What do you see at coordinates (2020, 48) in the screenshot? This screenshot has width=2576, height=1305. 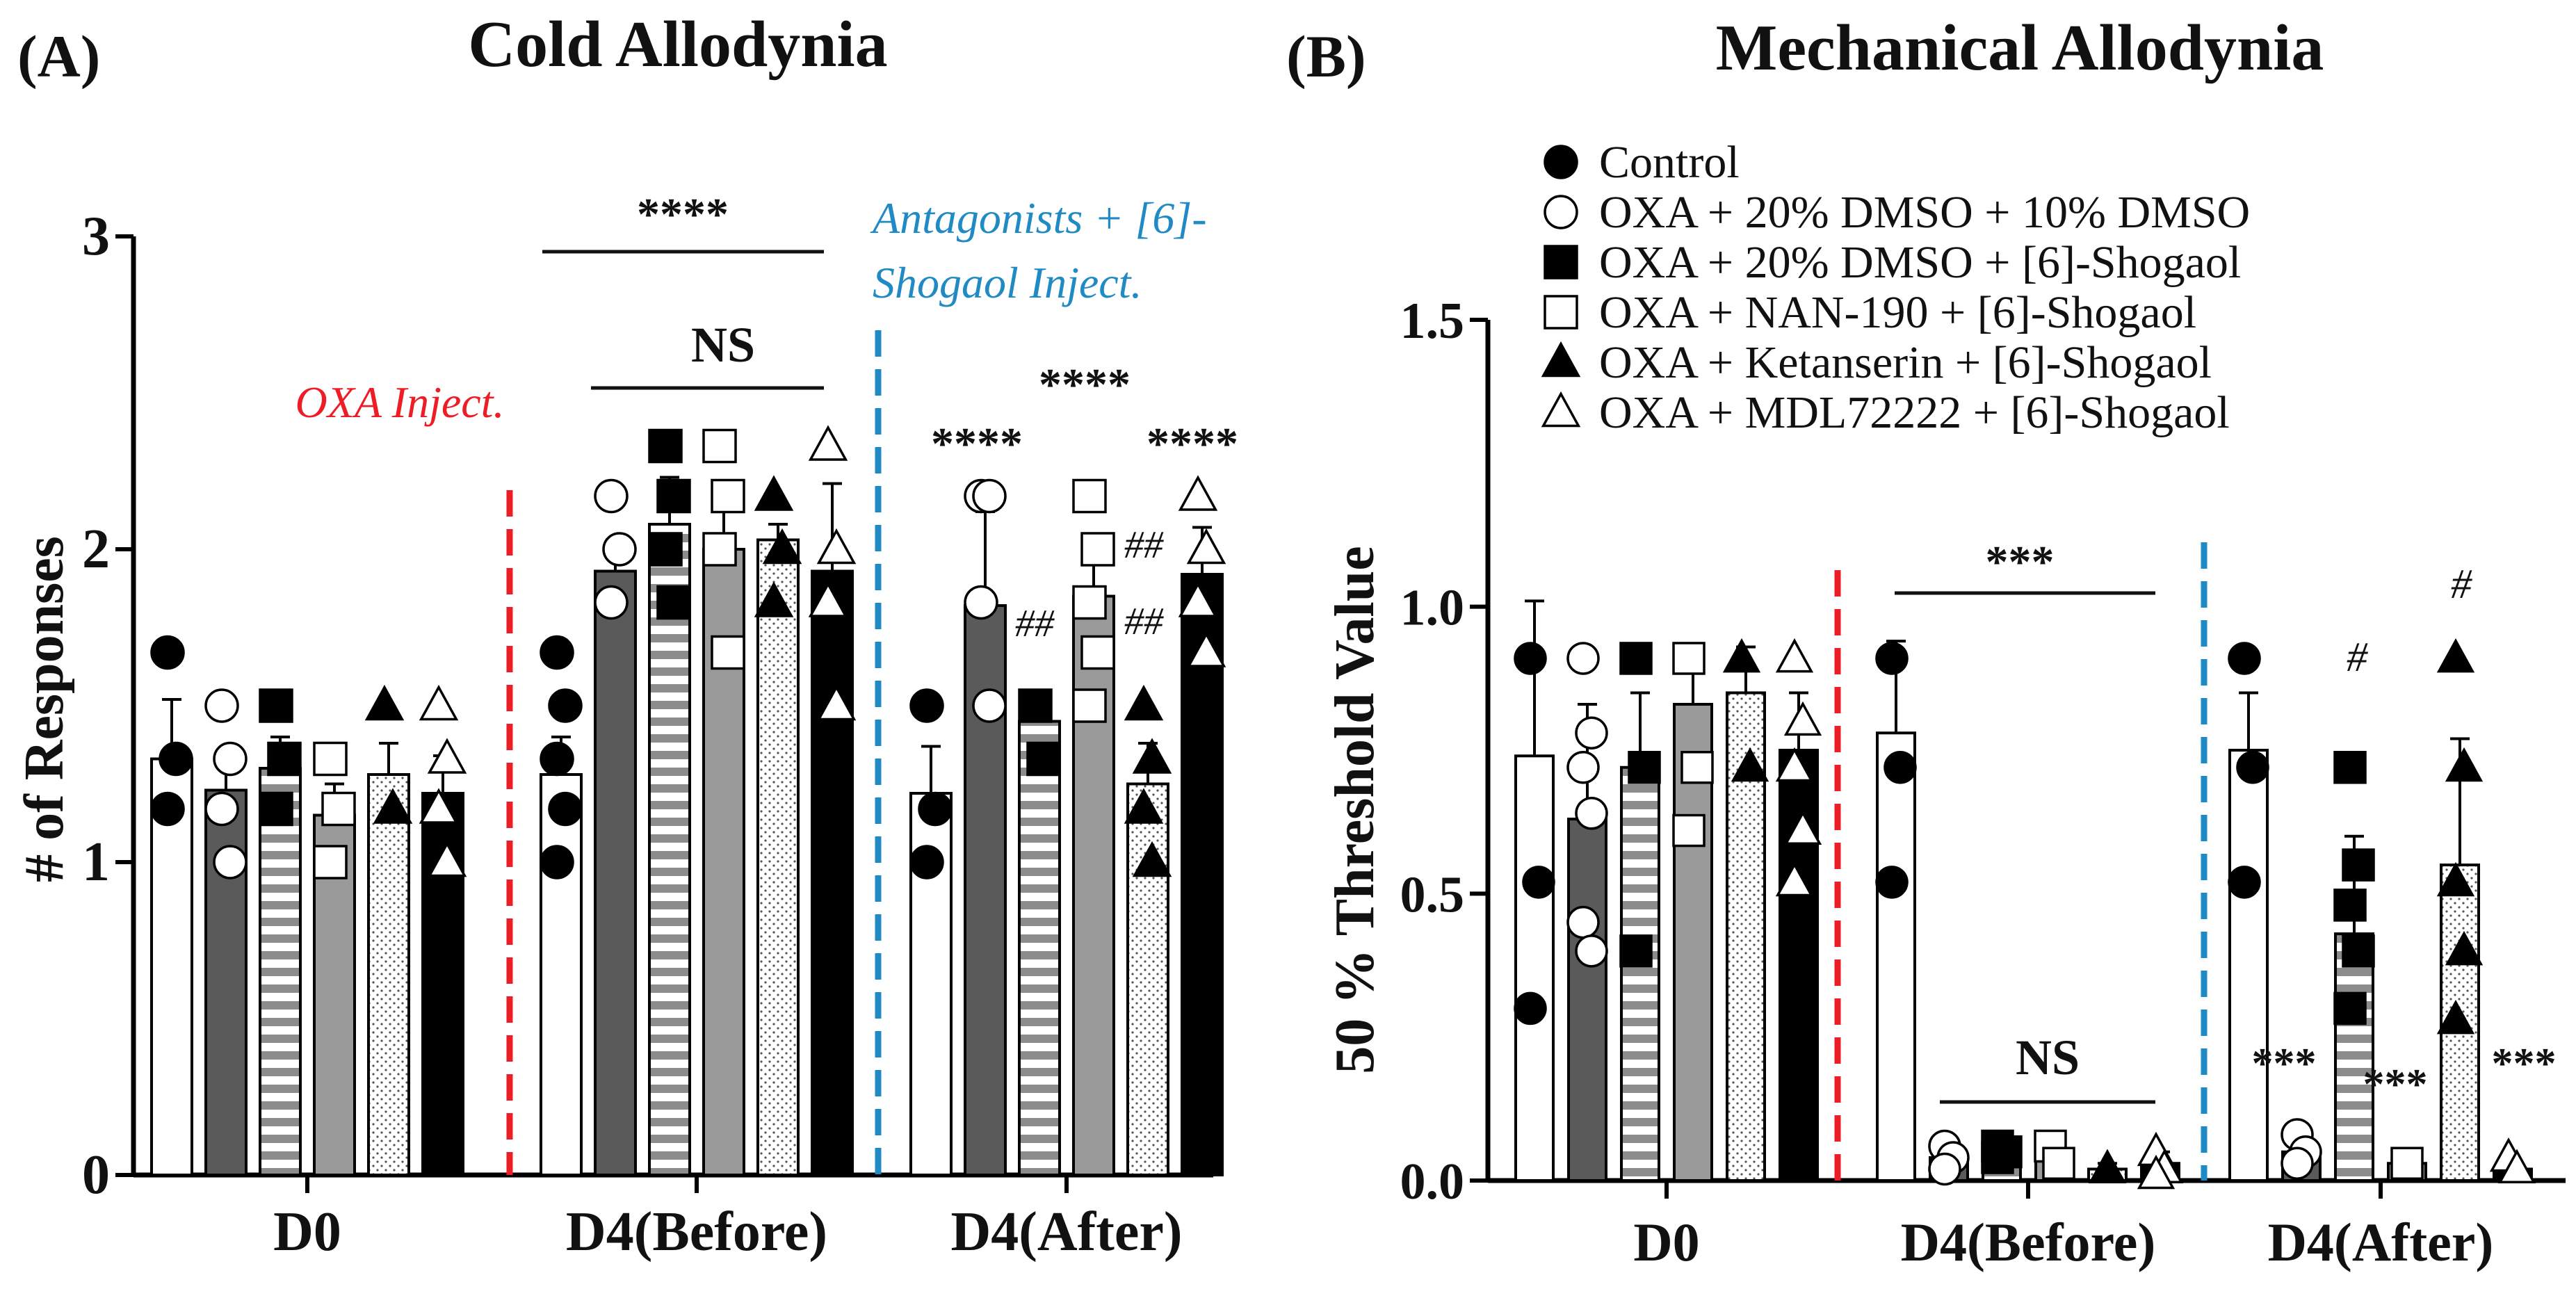 I see `panel-b-title: Mechanical Allodynia` at bounding box center [2020, 48].